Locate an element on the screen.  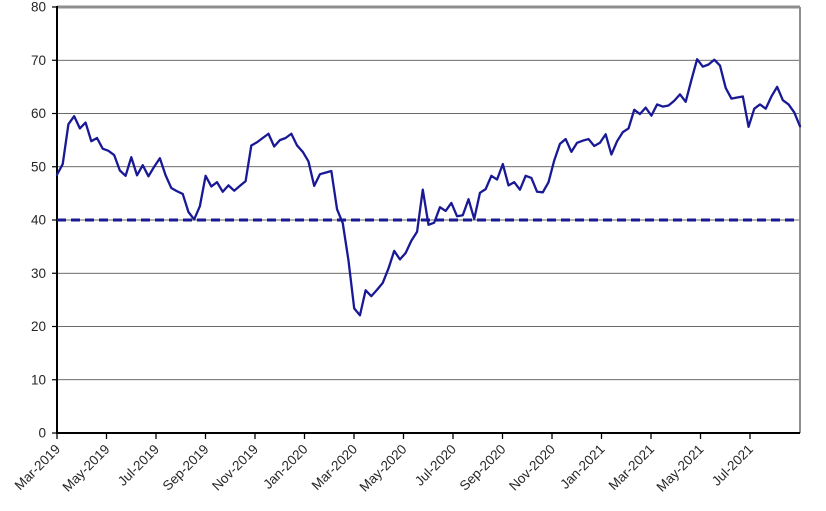
x-tick-label: Nov-2019 is located at coordinates (235, 468).